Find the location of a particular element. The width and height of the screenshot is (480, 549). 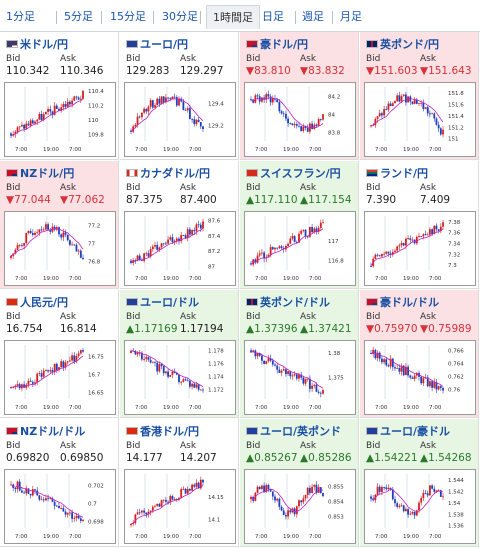

mini-candlestick-chart: 1.178 1.176 1.174 1.172 7:00 19:00 7:00 is located at coordinates (180, 377).